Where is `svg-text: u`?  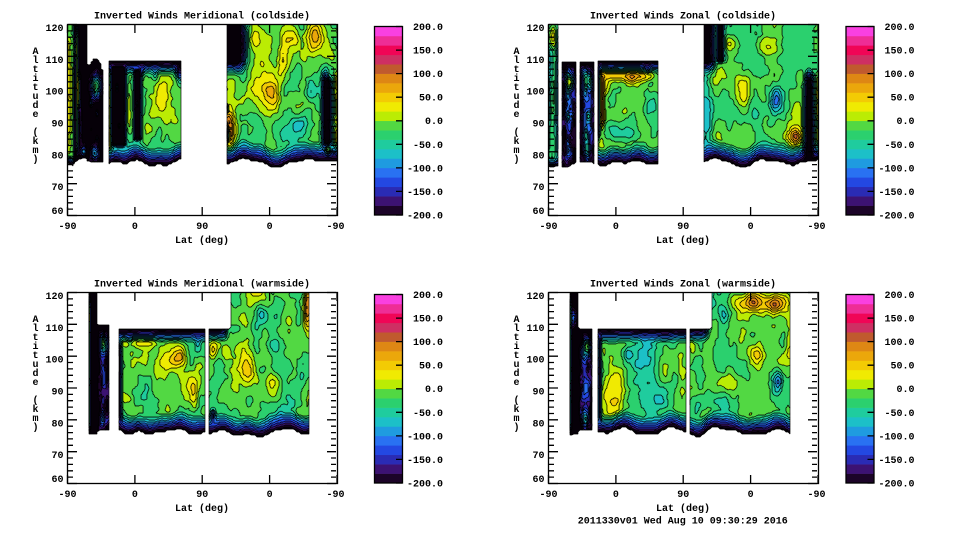
svg-text: u is located at coordinates (35, 365).